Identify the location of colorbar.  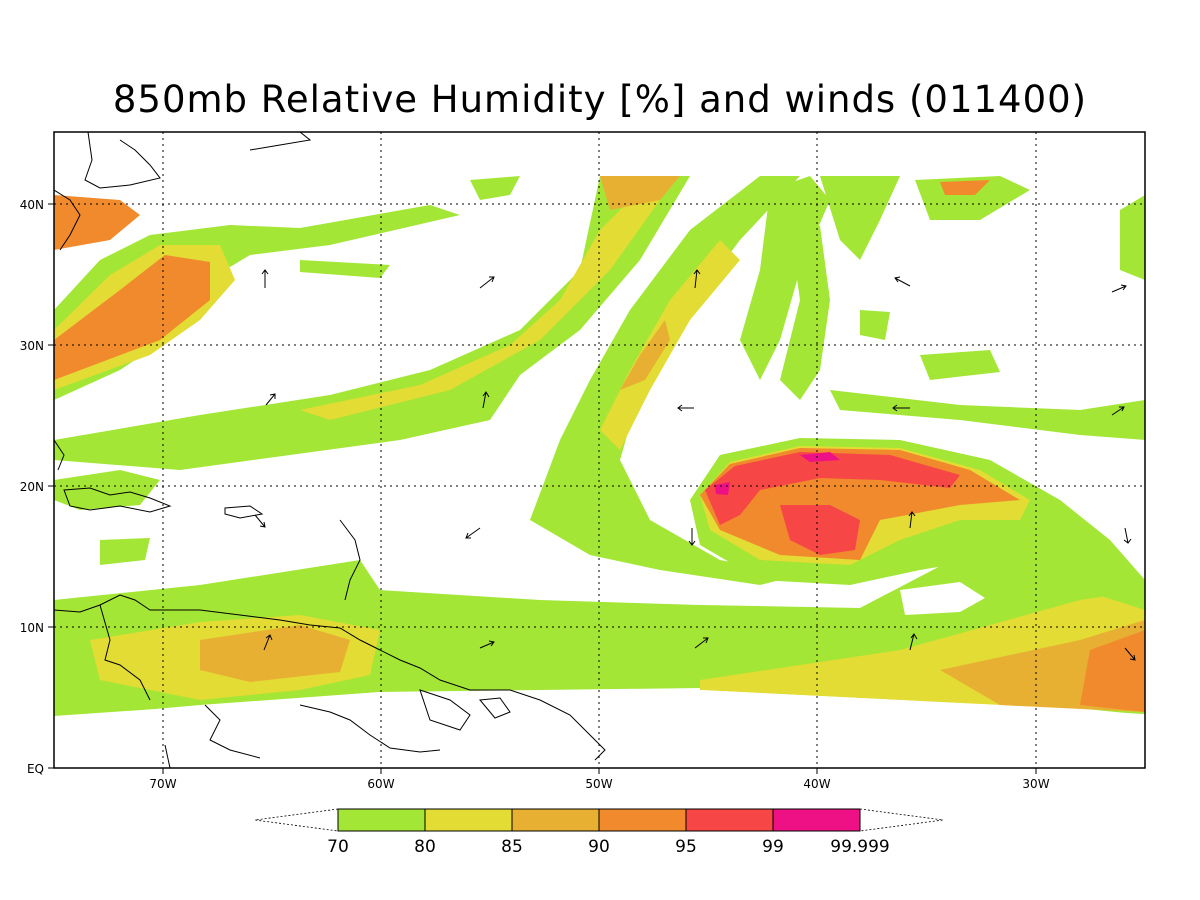
(599, 820).